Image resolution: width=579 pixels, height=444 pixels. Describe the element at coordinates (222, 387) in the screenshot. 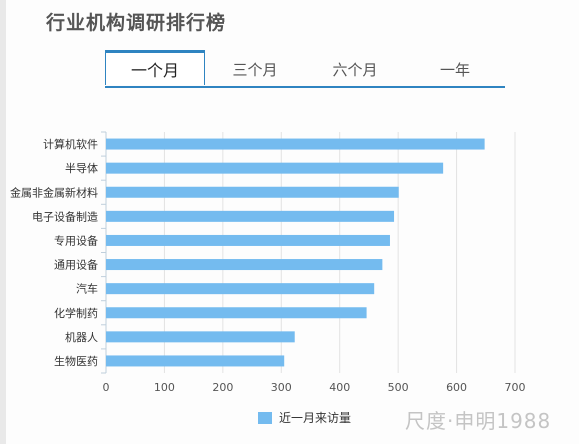

I see `x-tick-label: 200` at that location.